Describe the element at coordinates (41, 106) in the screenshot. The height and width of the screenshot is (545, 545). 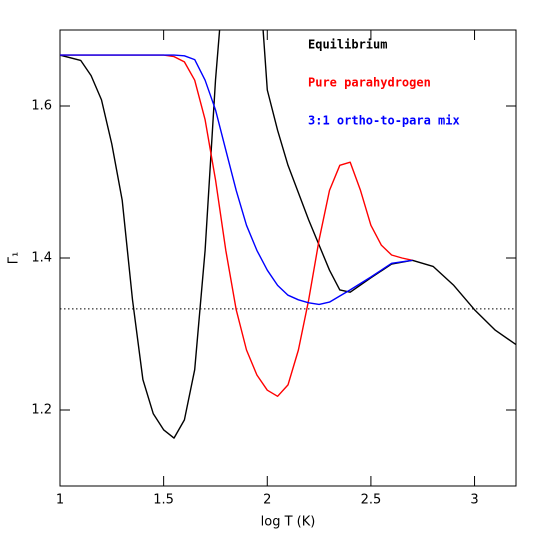
I see `y-tick-label: 1.6` at that location.